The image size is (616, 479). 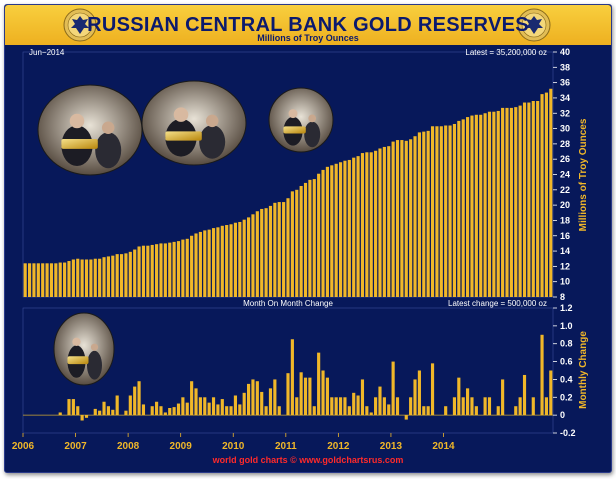 I want to click on y-tick-label: 10, so click(x=565, y=282).